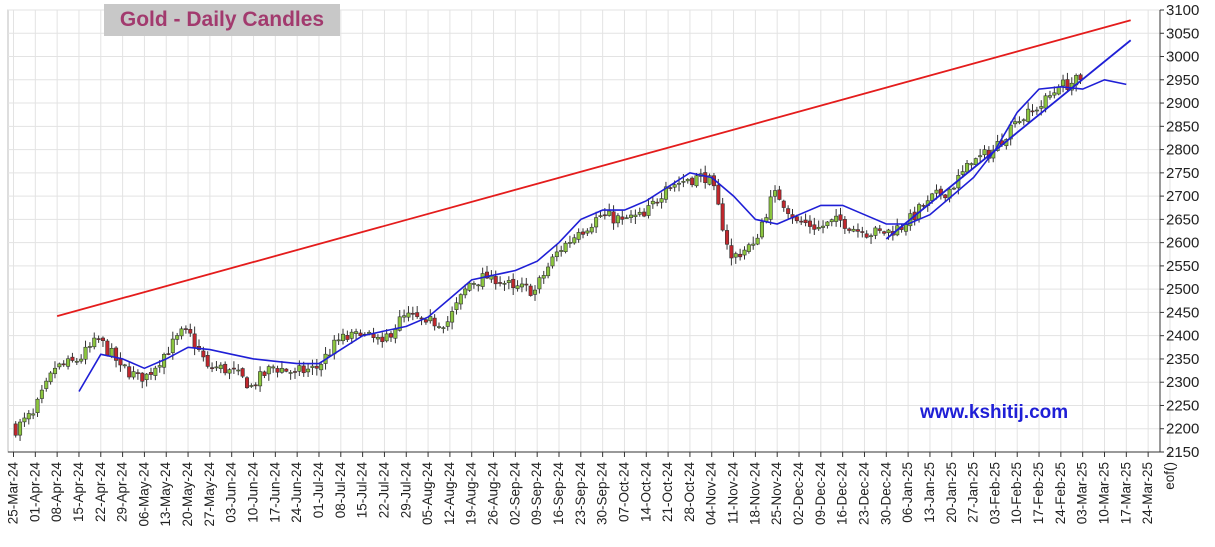 The image size is (1215, 547). Describe the element at coordinates (1182, 80) in the screenshot. I see `y-tick-label: 2950` at that location.